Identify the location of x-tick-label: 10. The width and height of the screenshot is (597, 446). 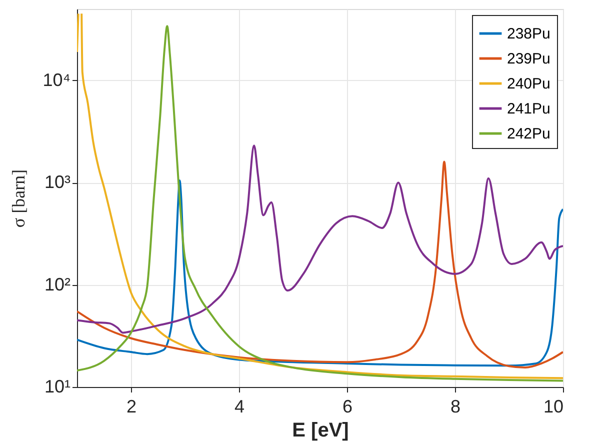
(553, 406).